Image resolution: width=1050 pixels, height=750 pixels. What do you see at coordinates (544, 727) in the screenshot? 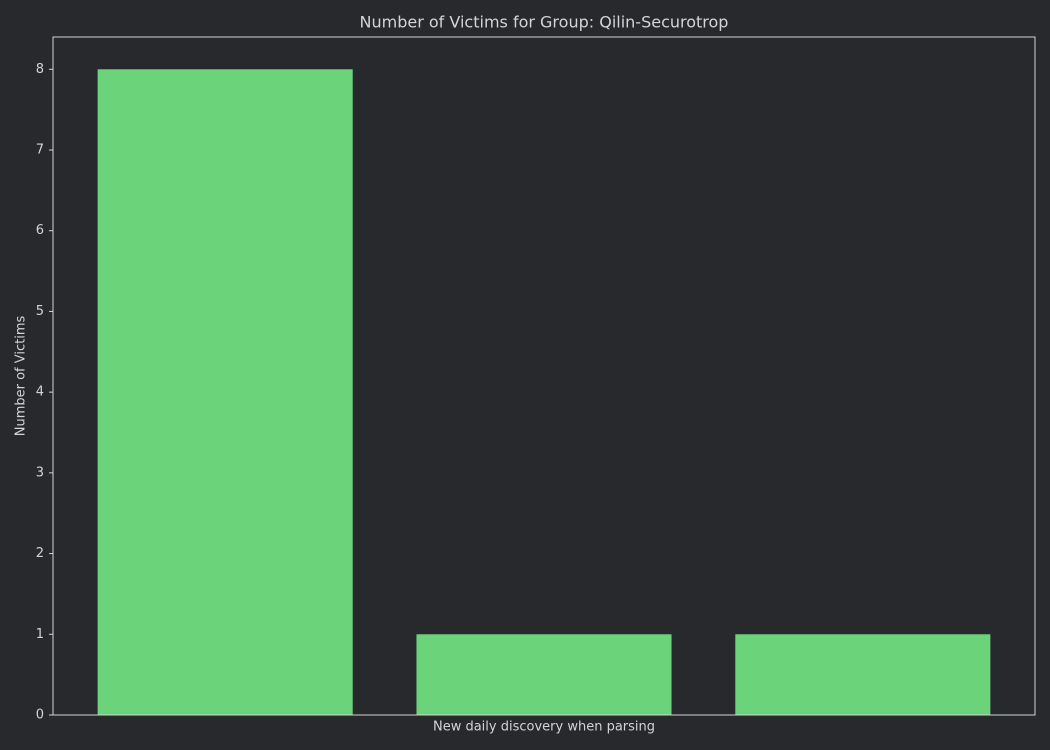
I see `x-axis-label: New daily discovery when parsing` at bounding box center [544, 727].